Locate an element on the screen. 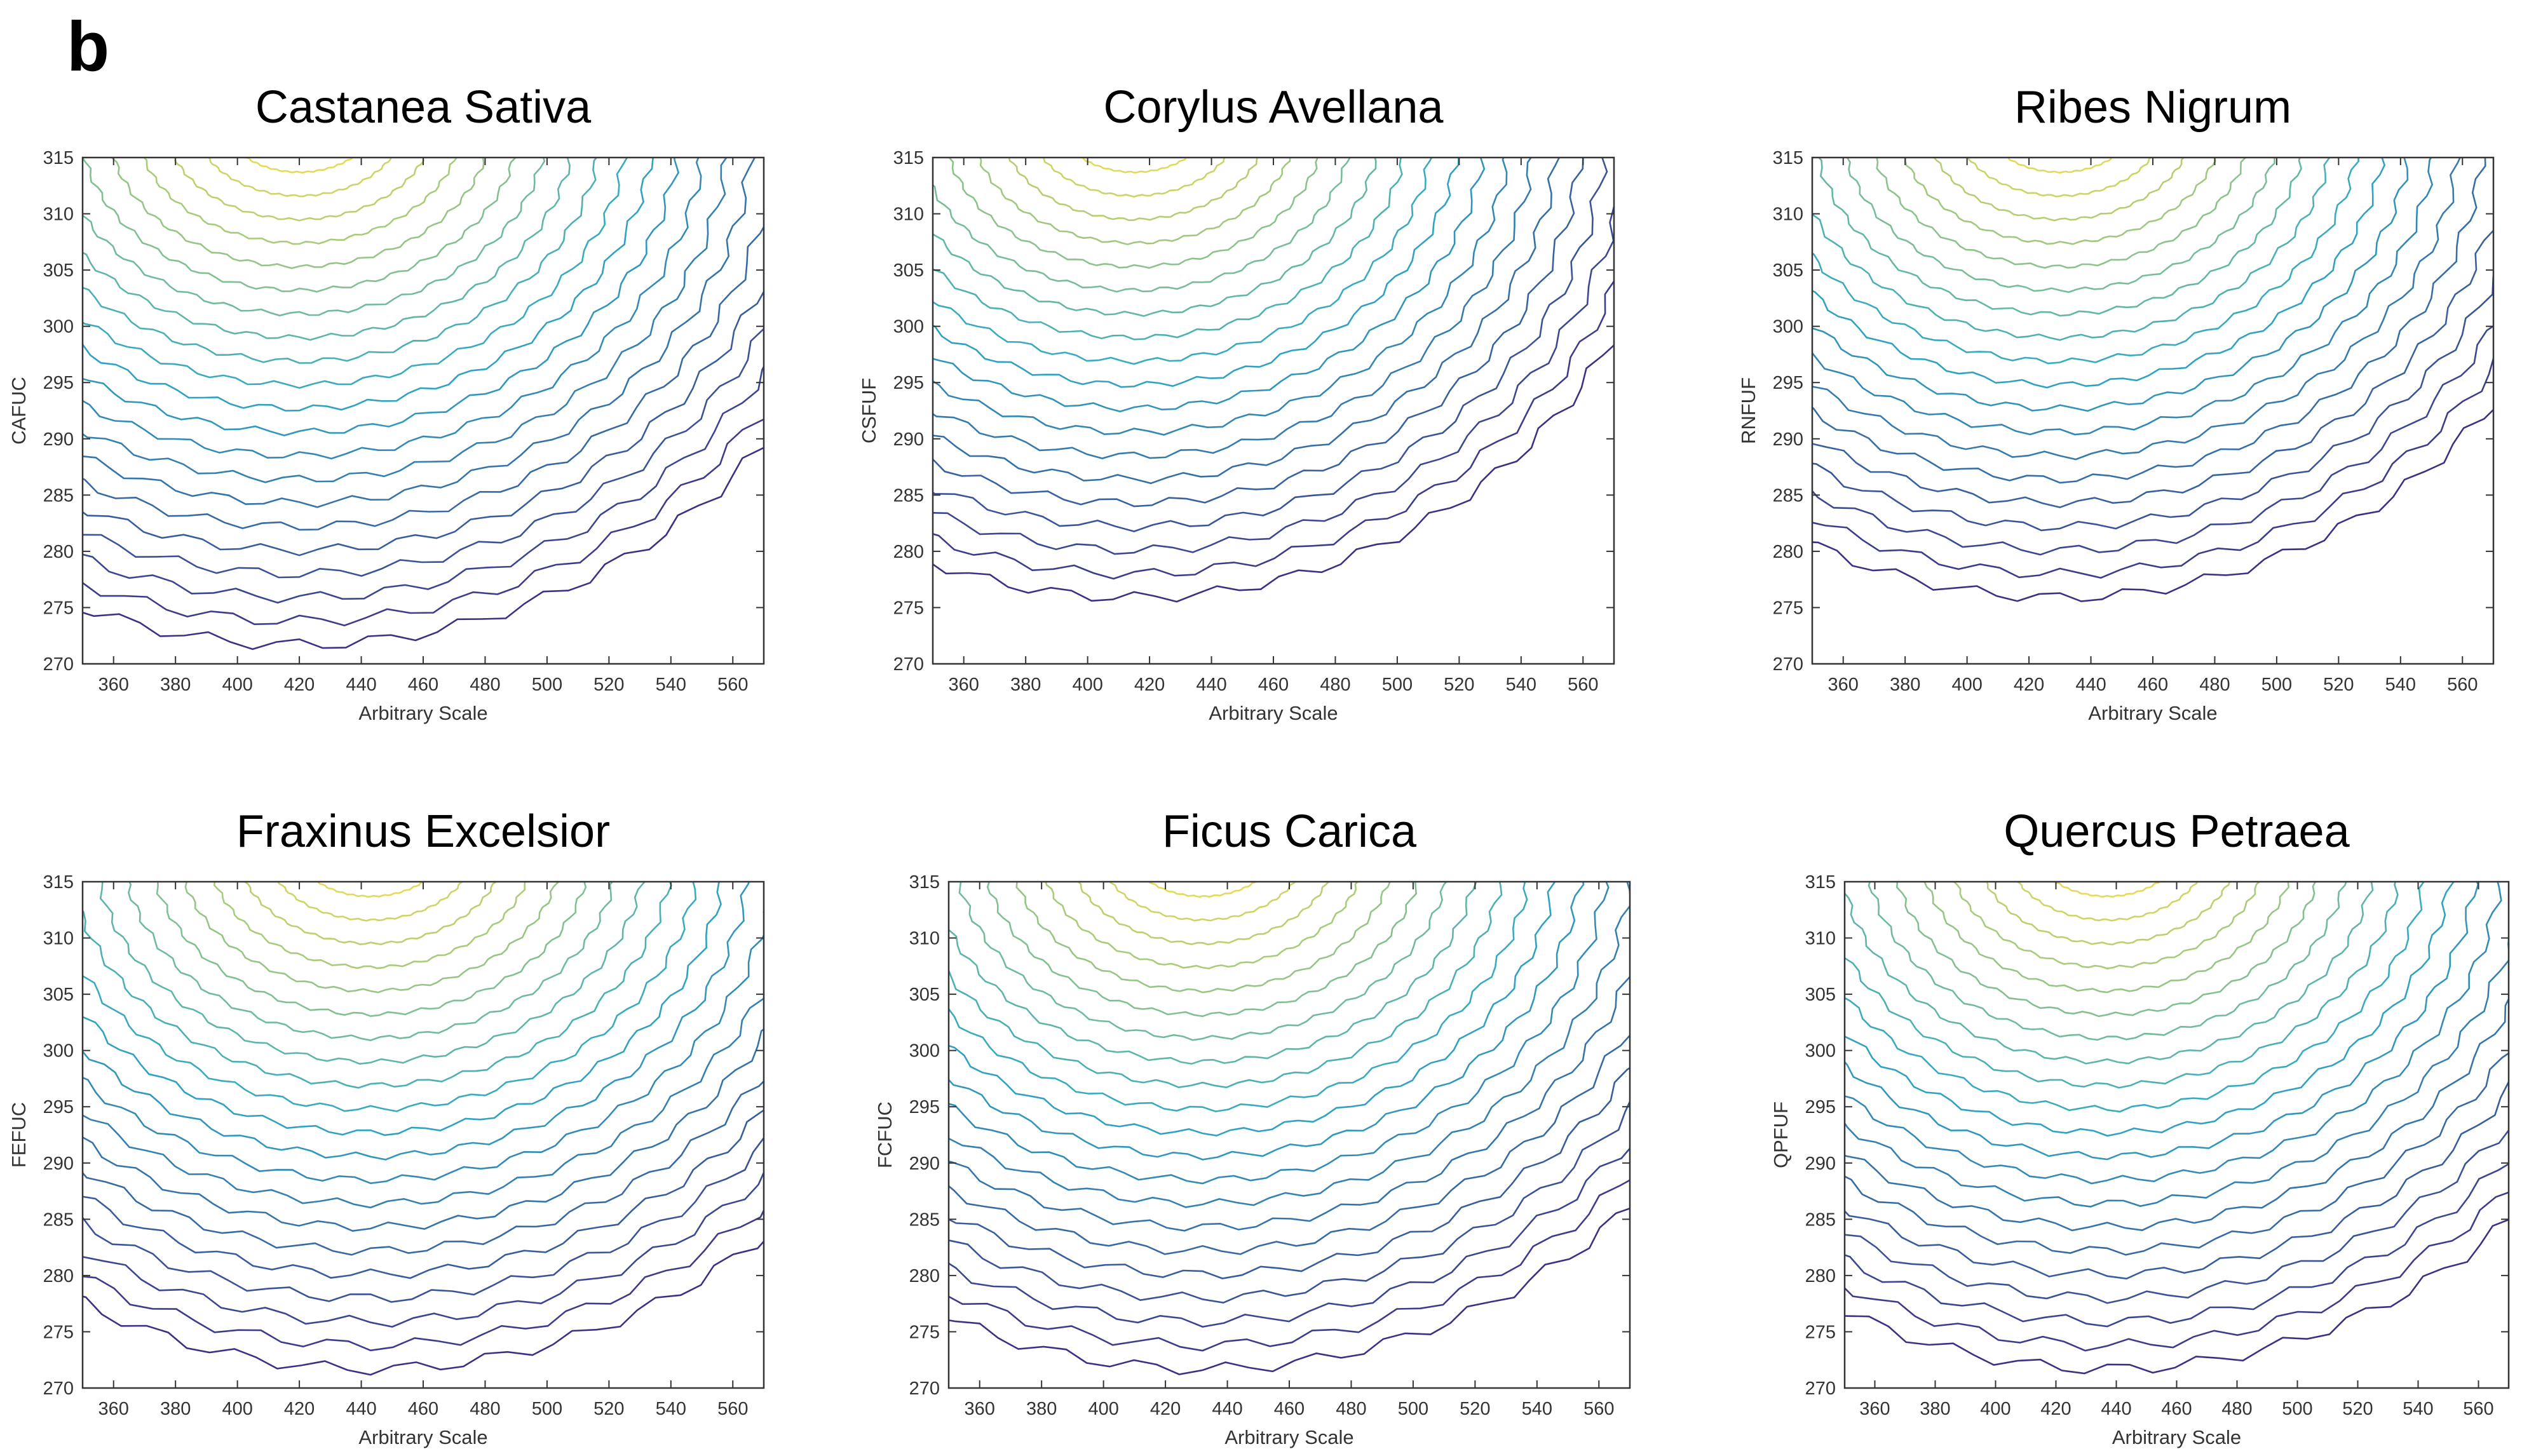 The height and width of the screenshot is (1456, 2529). y-tick-label: 280 is located at coordinates (58, 552).